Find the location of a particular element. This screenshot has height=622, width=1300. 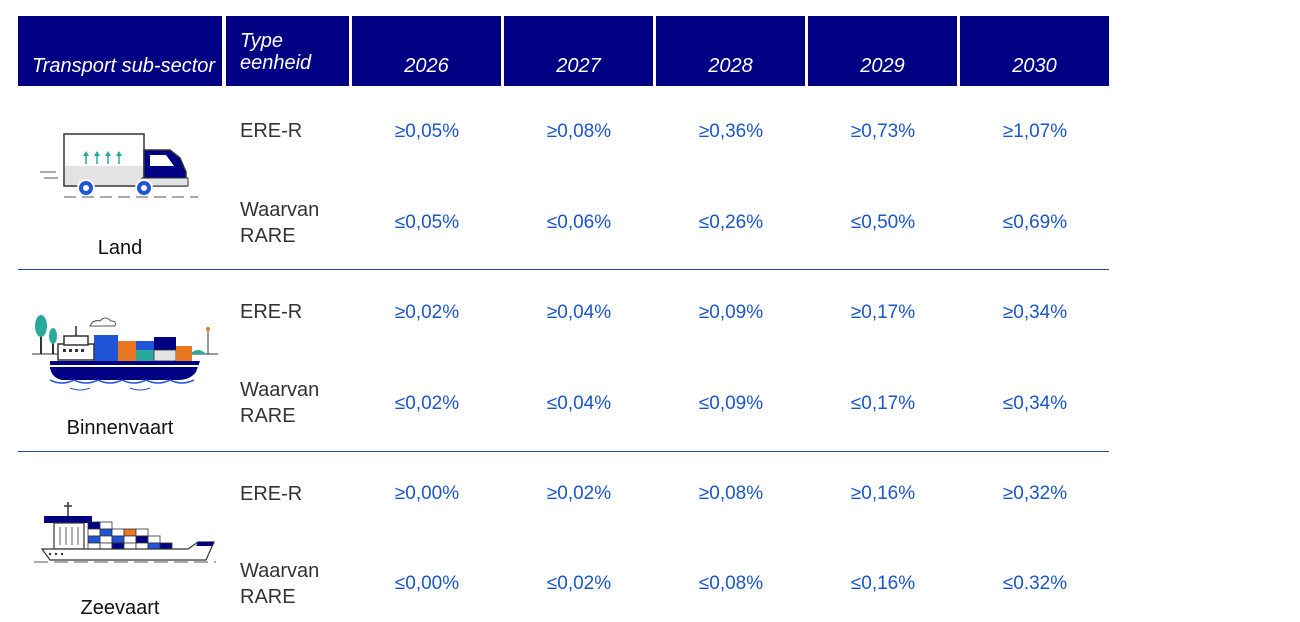

value-cell: ≤0,05% is located at coordinates (427, 222).